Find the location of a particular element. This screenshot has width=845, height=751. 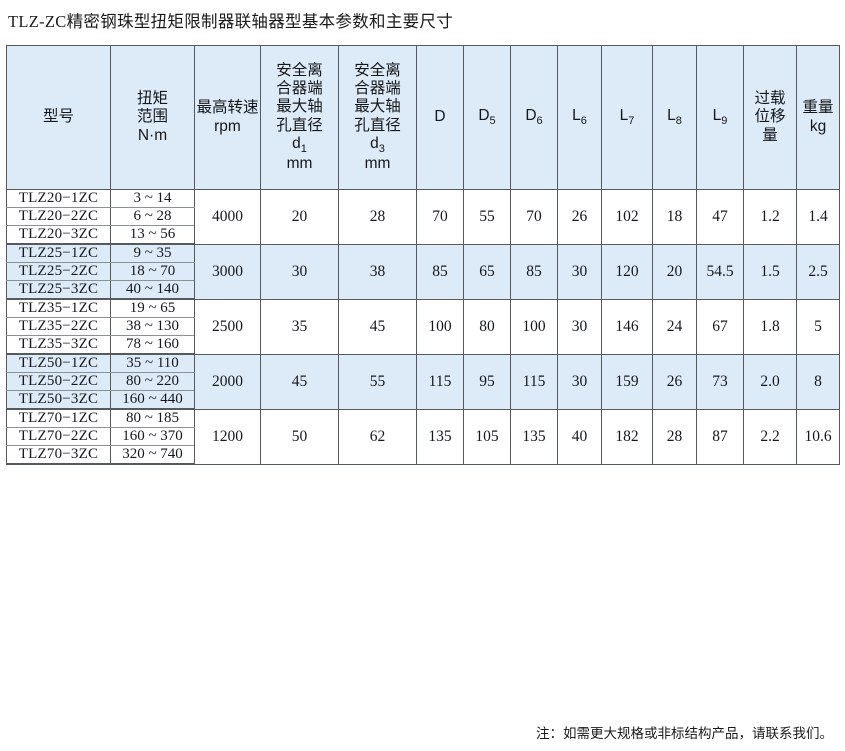

cell-D: 100 is located at coordinates (440, 327).